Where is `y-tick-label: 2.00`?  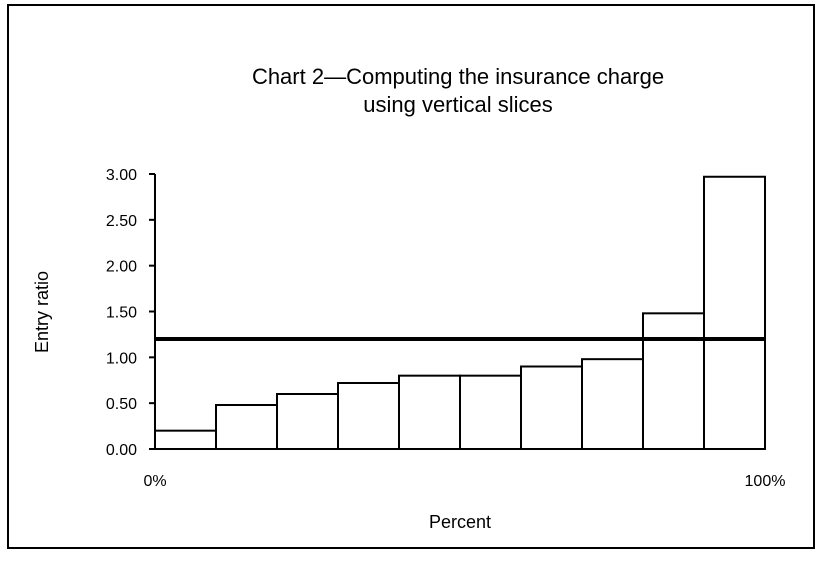
y-tick-label: 2.00 is located at coordinates (121, 267).